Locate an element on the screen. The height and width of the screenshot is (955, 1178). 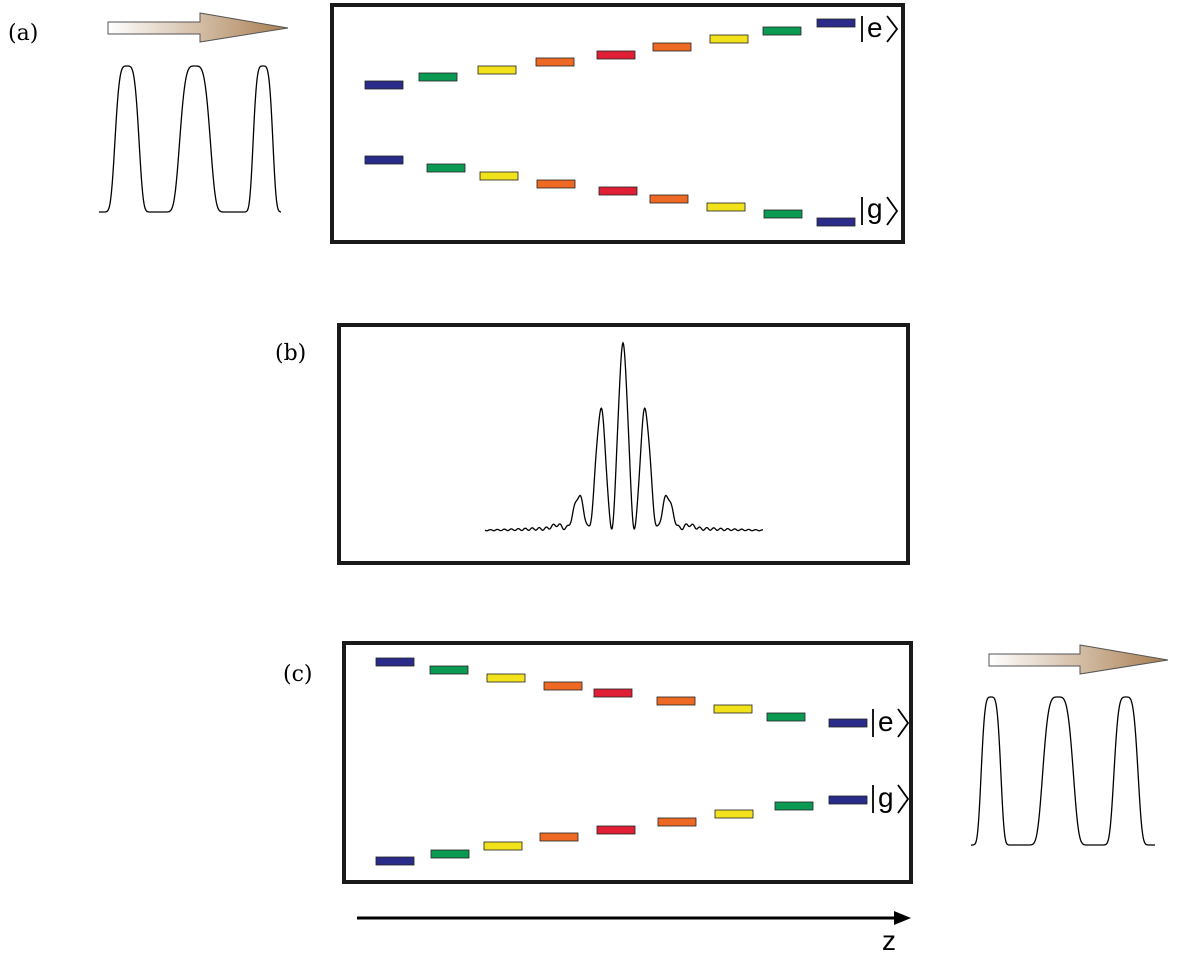
input-pulse-arrow is located at coordinates (198, 27).